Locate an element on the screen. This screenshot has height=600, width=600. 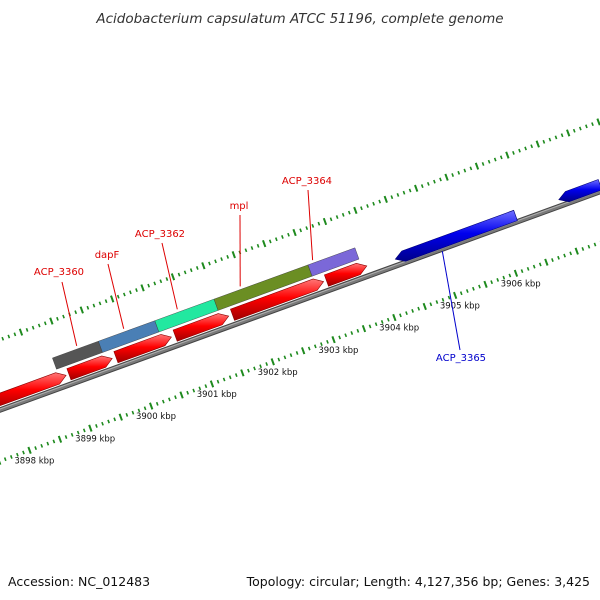
scale-label: 3901 kbp is located at coordinates (217, 395).